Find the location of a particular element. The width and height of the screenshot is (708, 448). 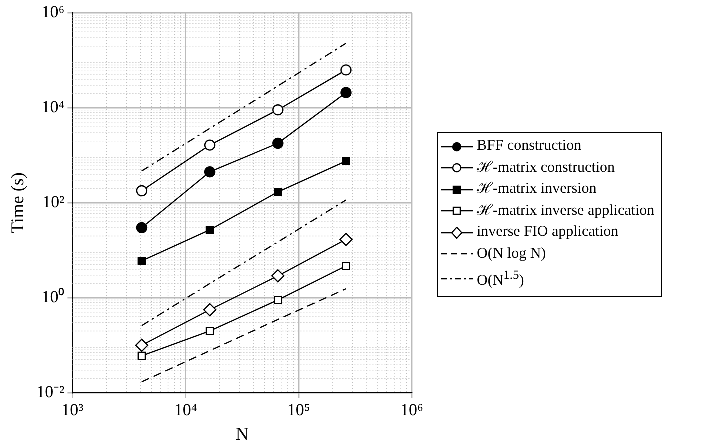

x-tick-label: 10⁴ is located at coordinates (186, 410).